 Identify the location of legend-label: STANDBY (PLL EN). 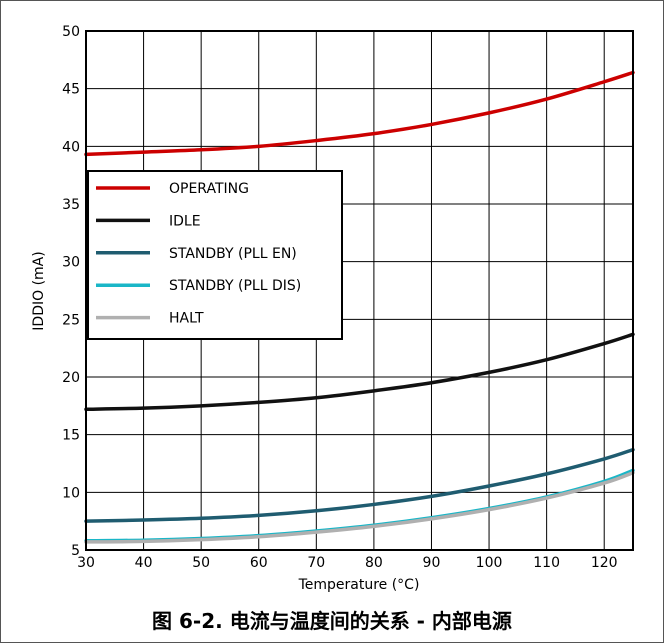
(233, 254).